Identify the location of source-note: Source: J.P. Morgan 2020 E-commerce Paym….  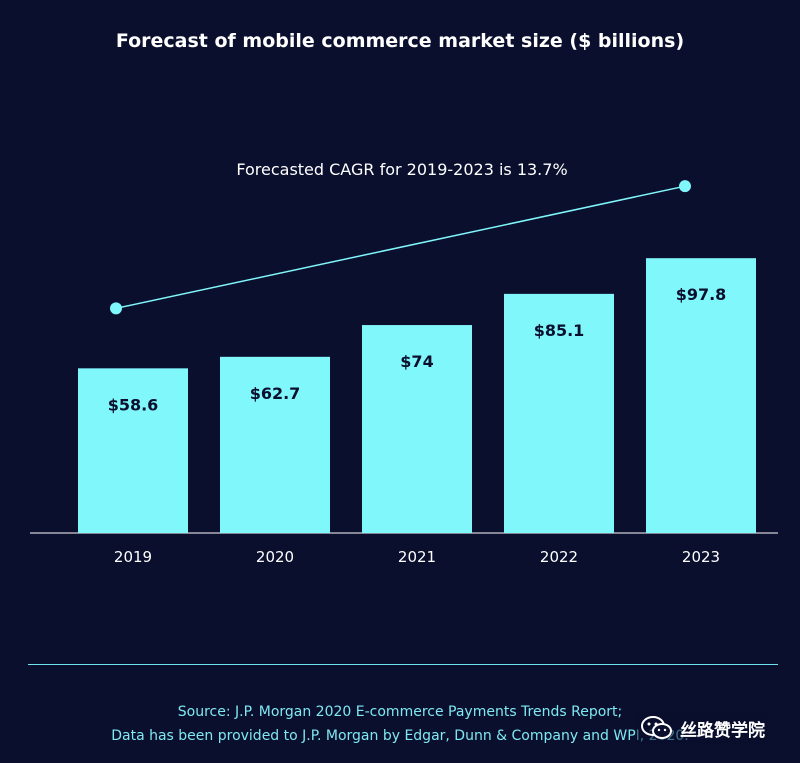
(400, 724).